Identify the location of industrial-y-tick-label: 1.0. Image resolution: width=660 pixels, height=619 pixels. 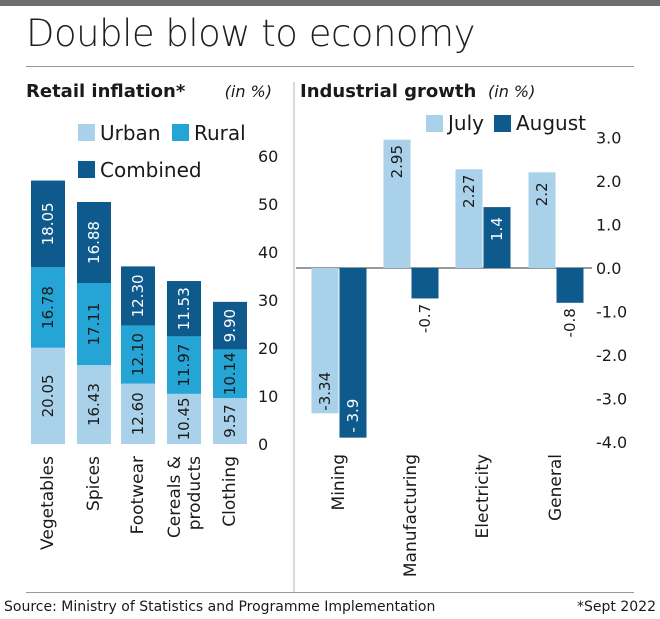
(608, 225).